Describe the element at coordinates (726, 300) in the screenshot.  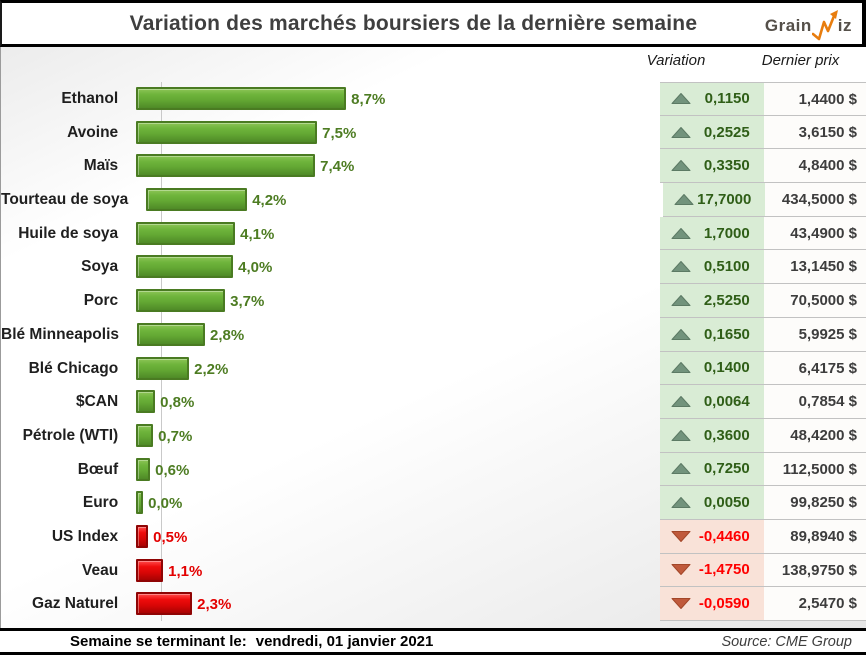
I see `variation-value: 2,5250` at that location.